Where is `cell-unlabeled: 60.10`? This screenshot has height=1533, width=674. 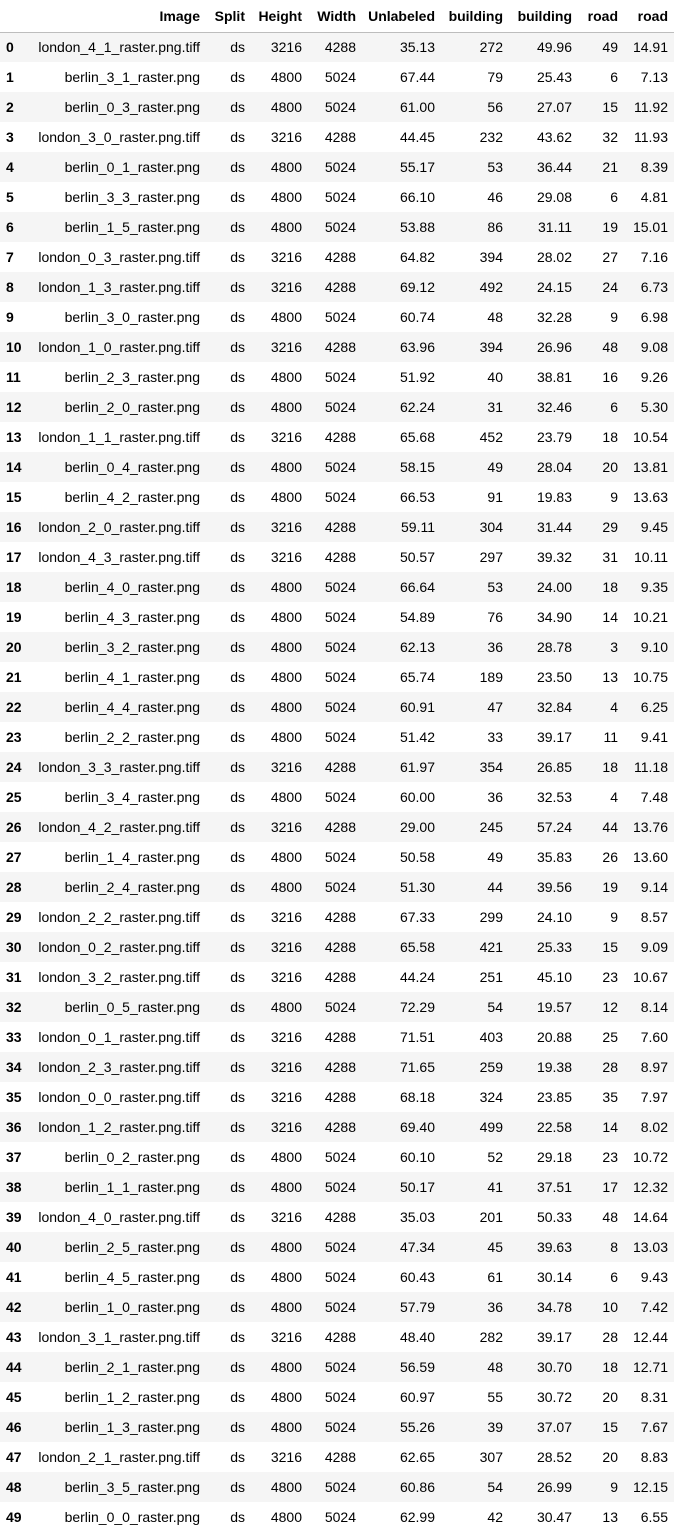 cell-unlabeled: 60.10 is located at coordinates (417, 1157).